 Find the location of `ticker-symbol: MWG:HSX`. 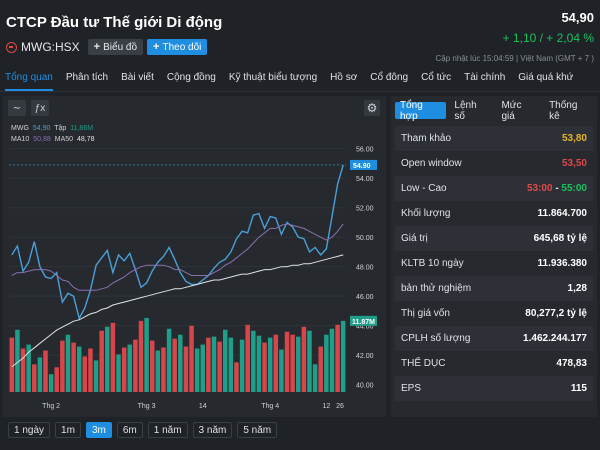

ticker-symbol: MWG:HSX is located at coordinates (50, 47).